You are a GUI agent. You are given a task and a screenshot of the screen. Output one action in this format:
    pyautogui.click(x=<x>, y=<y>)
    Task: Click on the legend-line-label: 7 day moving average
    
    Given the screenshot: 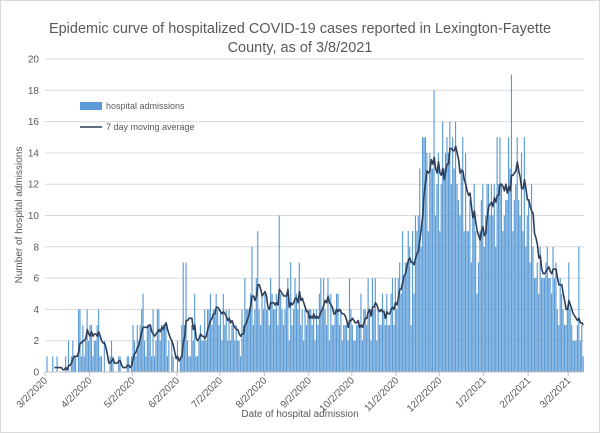 What is the action you would take?
    pyautogui.click(x=150, y=127)
    